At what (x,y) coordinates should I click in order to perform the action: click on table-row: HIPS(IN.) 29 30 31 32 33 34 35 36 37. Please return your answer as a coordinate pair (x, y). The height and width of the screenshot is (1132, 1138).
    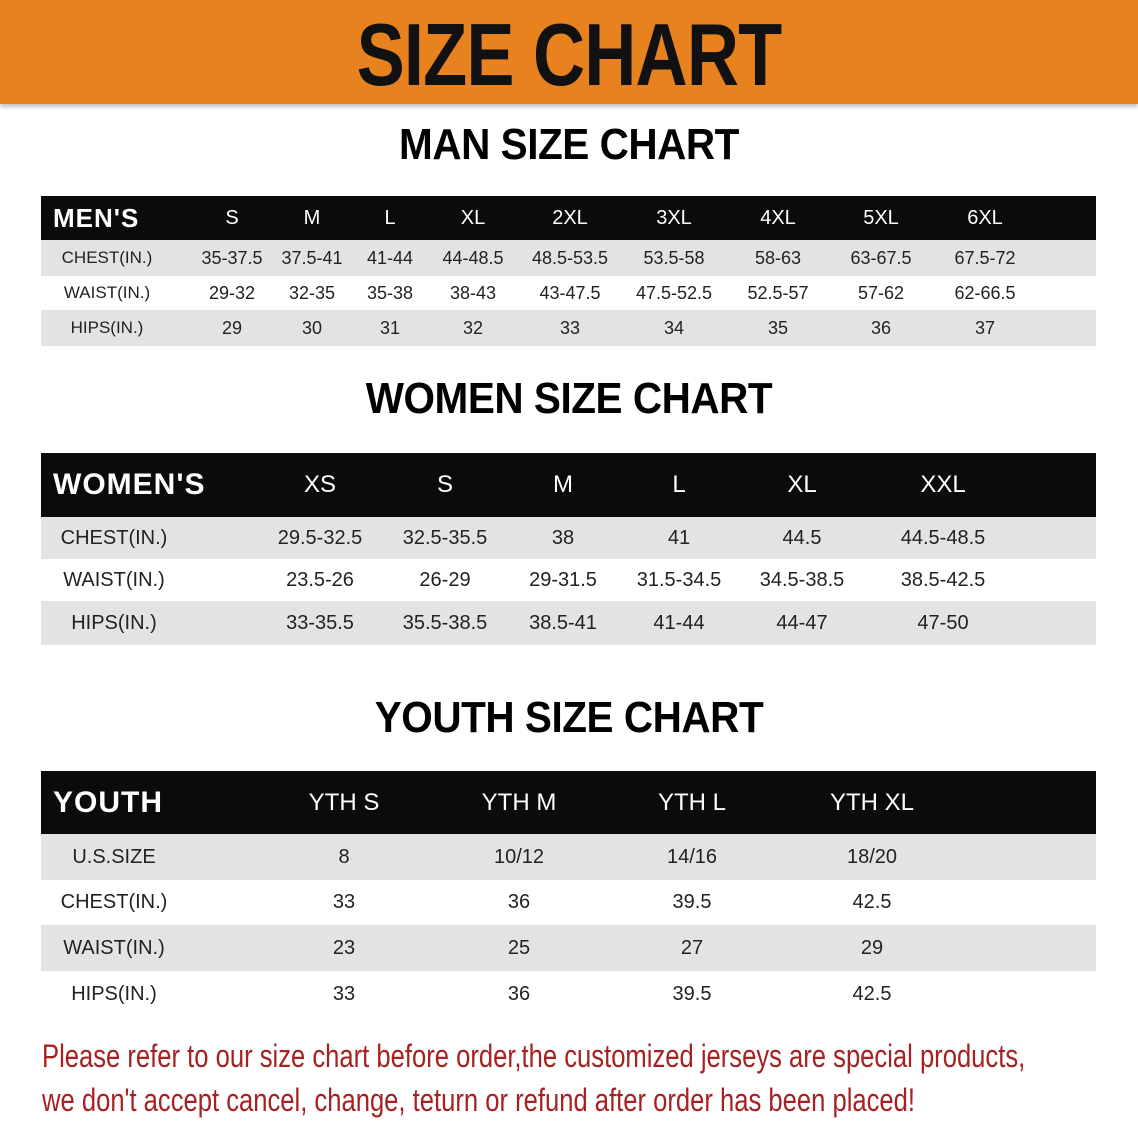
    Looking at the image, I should click on (568, 328).